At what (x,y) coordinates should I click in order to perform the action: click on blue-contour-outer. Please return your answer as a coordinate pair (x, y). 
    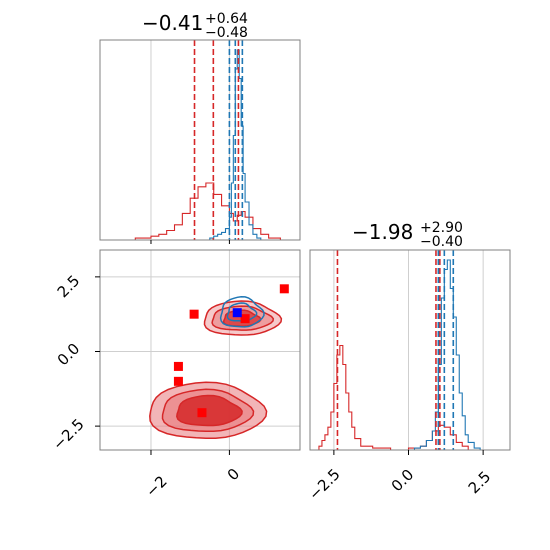
    Looking at the image, I should click on (242, 312).